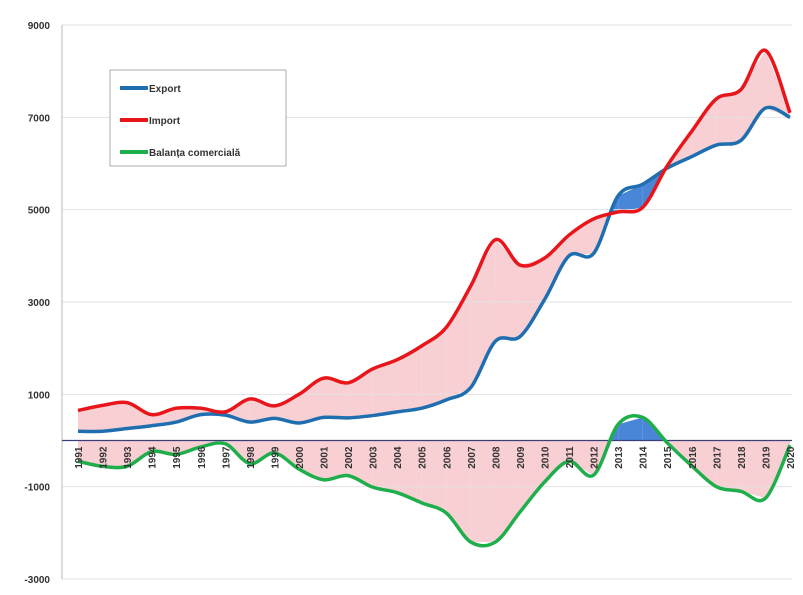 This screenshot has height=595, width=803. What do you see at coordinates (447, 457) in the screenshot?
I see `x-tick-label: 2006` at bounding box center [447, 457].